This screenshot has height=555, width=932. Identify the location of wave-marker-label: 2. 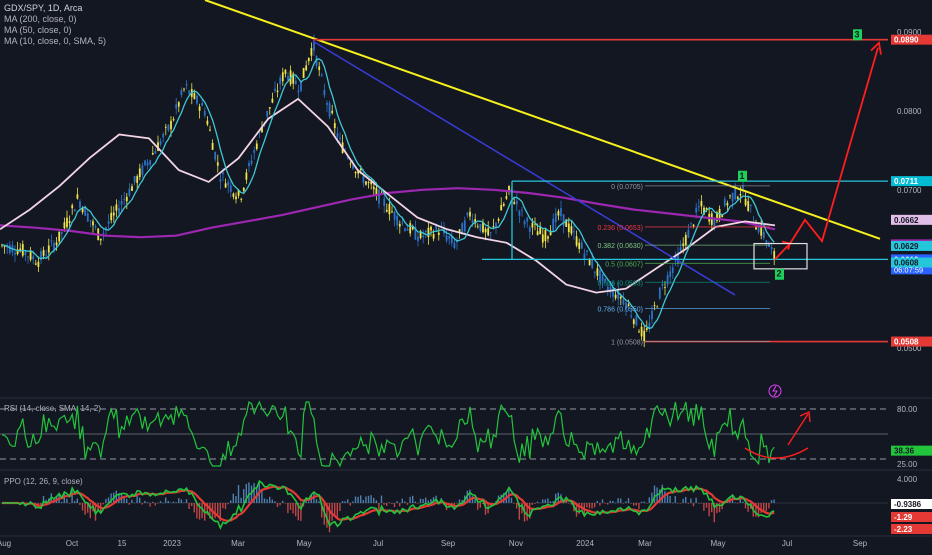
(778, 274).